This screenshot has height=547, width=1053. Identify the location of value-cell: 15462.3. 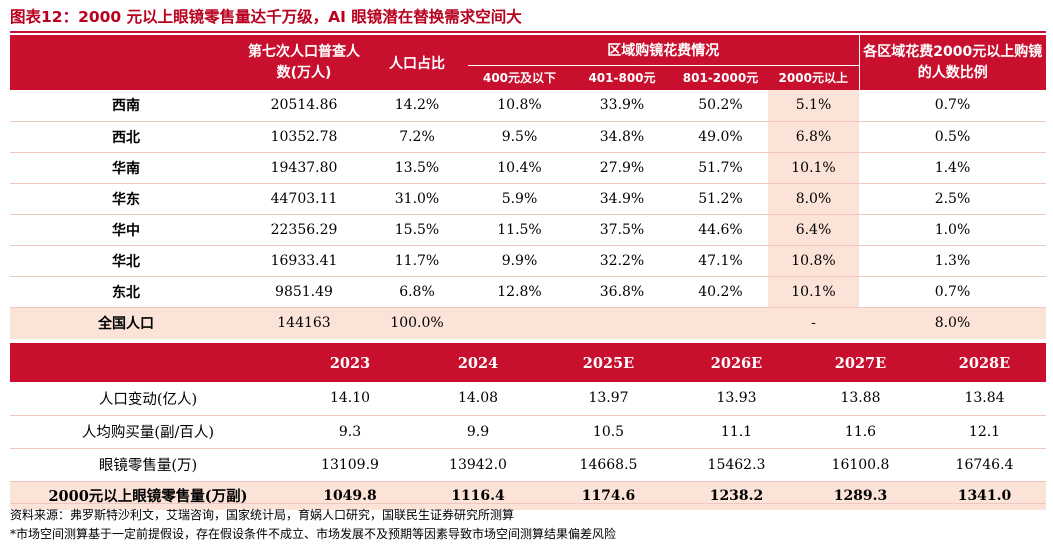
(736, 465).